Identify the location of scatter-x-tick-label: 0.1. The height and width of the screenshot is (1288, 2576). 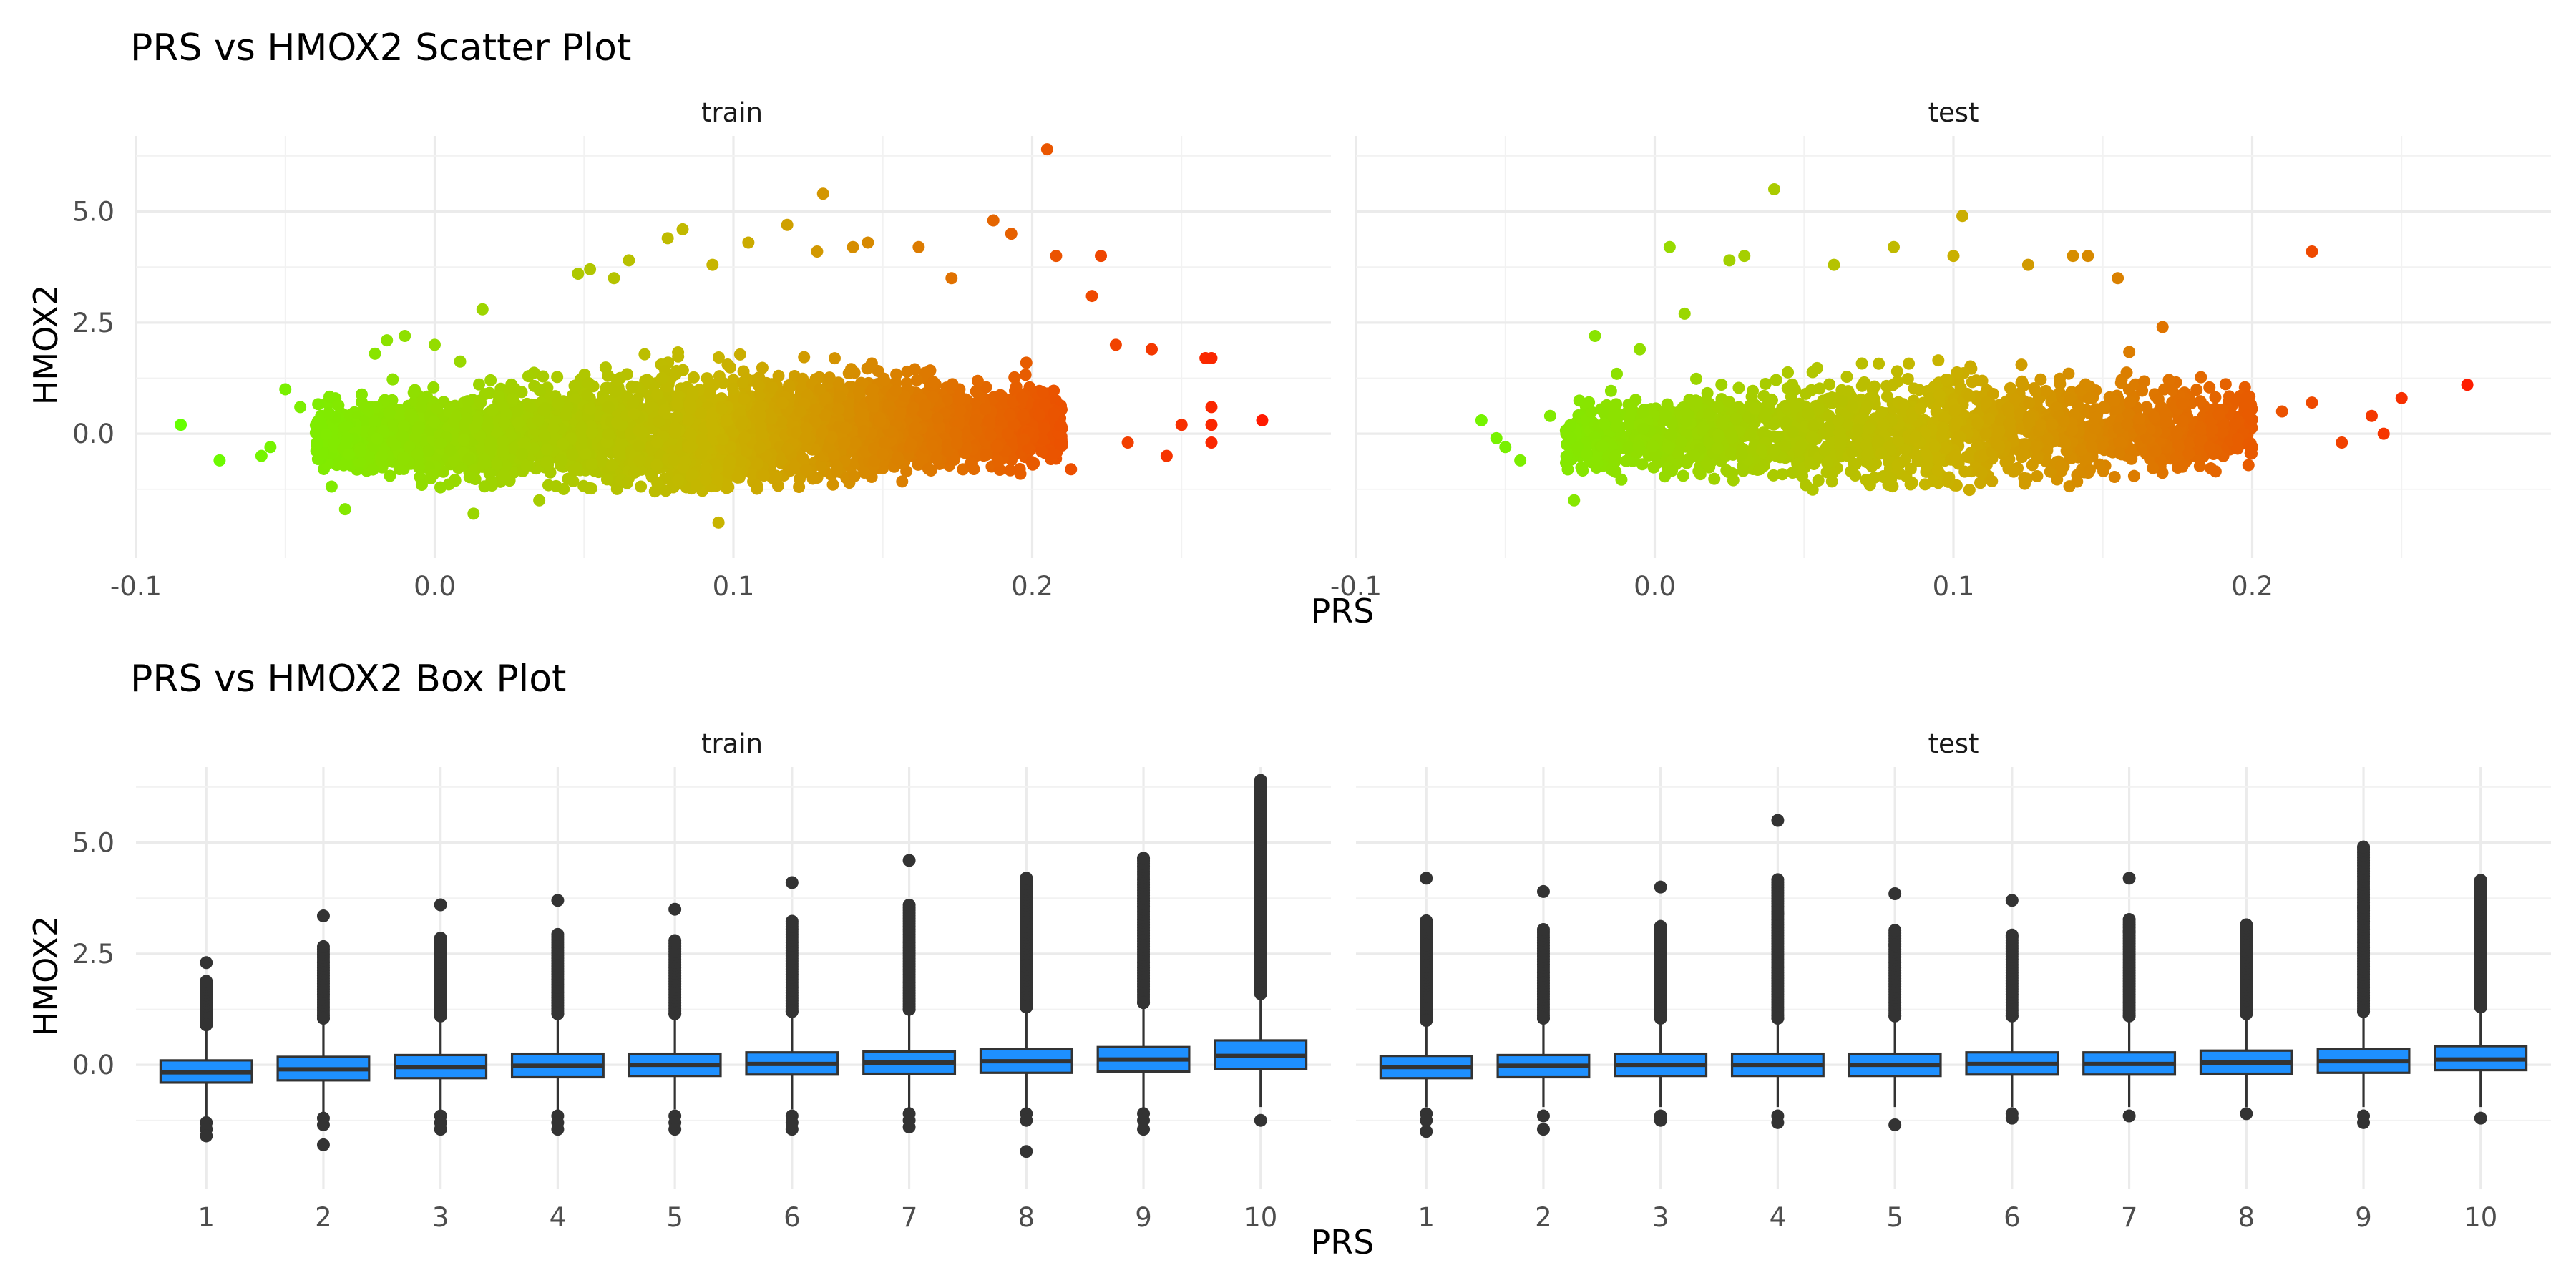
(1954, 586).